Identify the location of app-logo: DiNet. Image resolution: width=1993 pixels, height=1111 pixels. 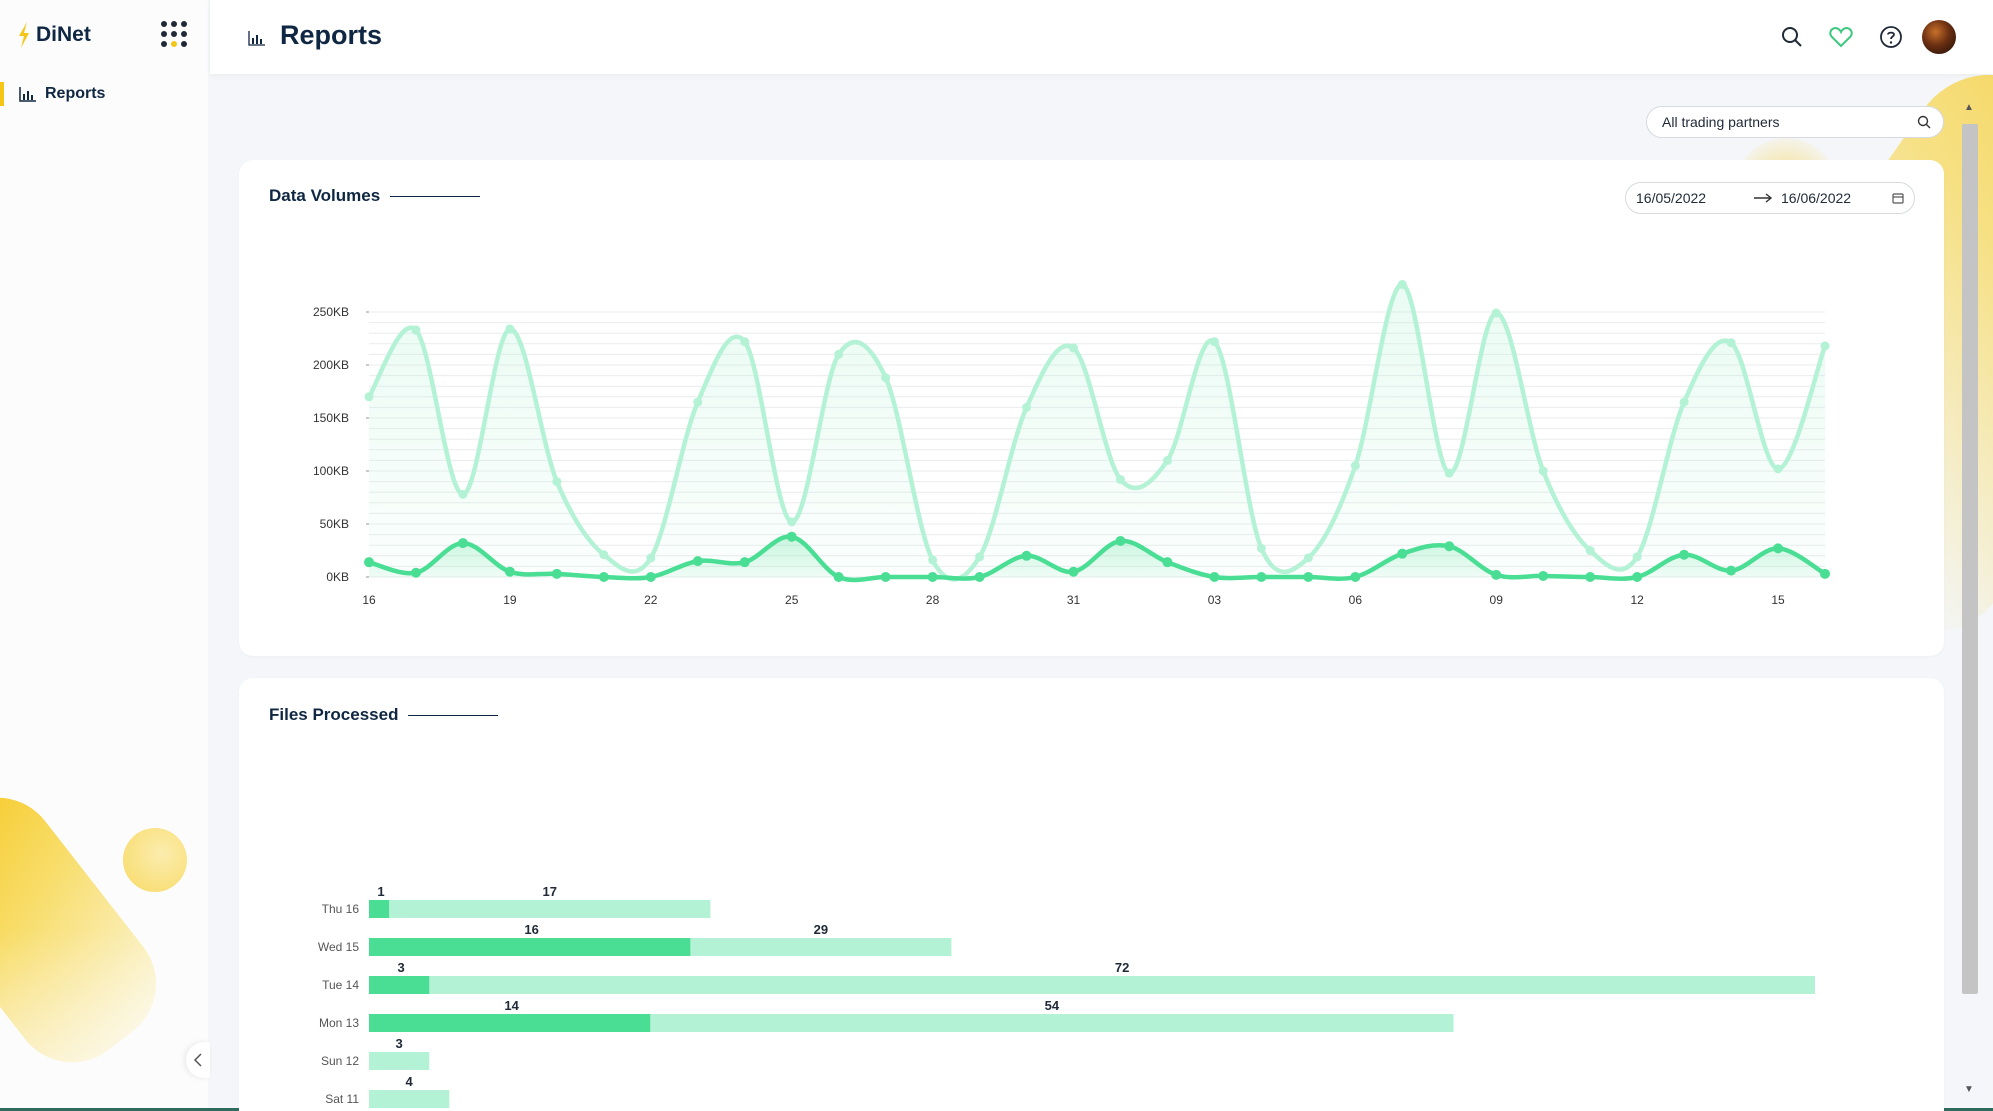
(54, 35).